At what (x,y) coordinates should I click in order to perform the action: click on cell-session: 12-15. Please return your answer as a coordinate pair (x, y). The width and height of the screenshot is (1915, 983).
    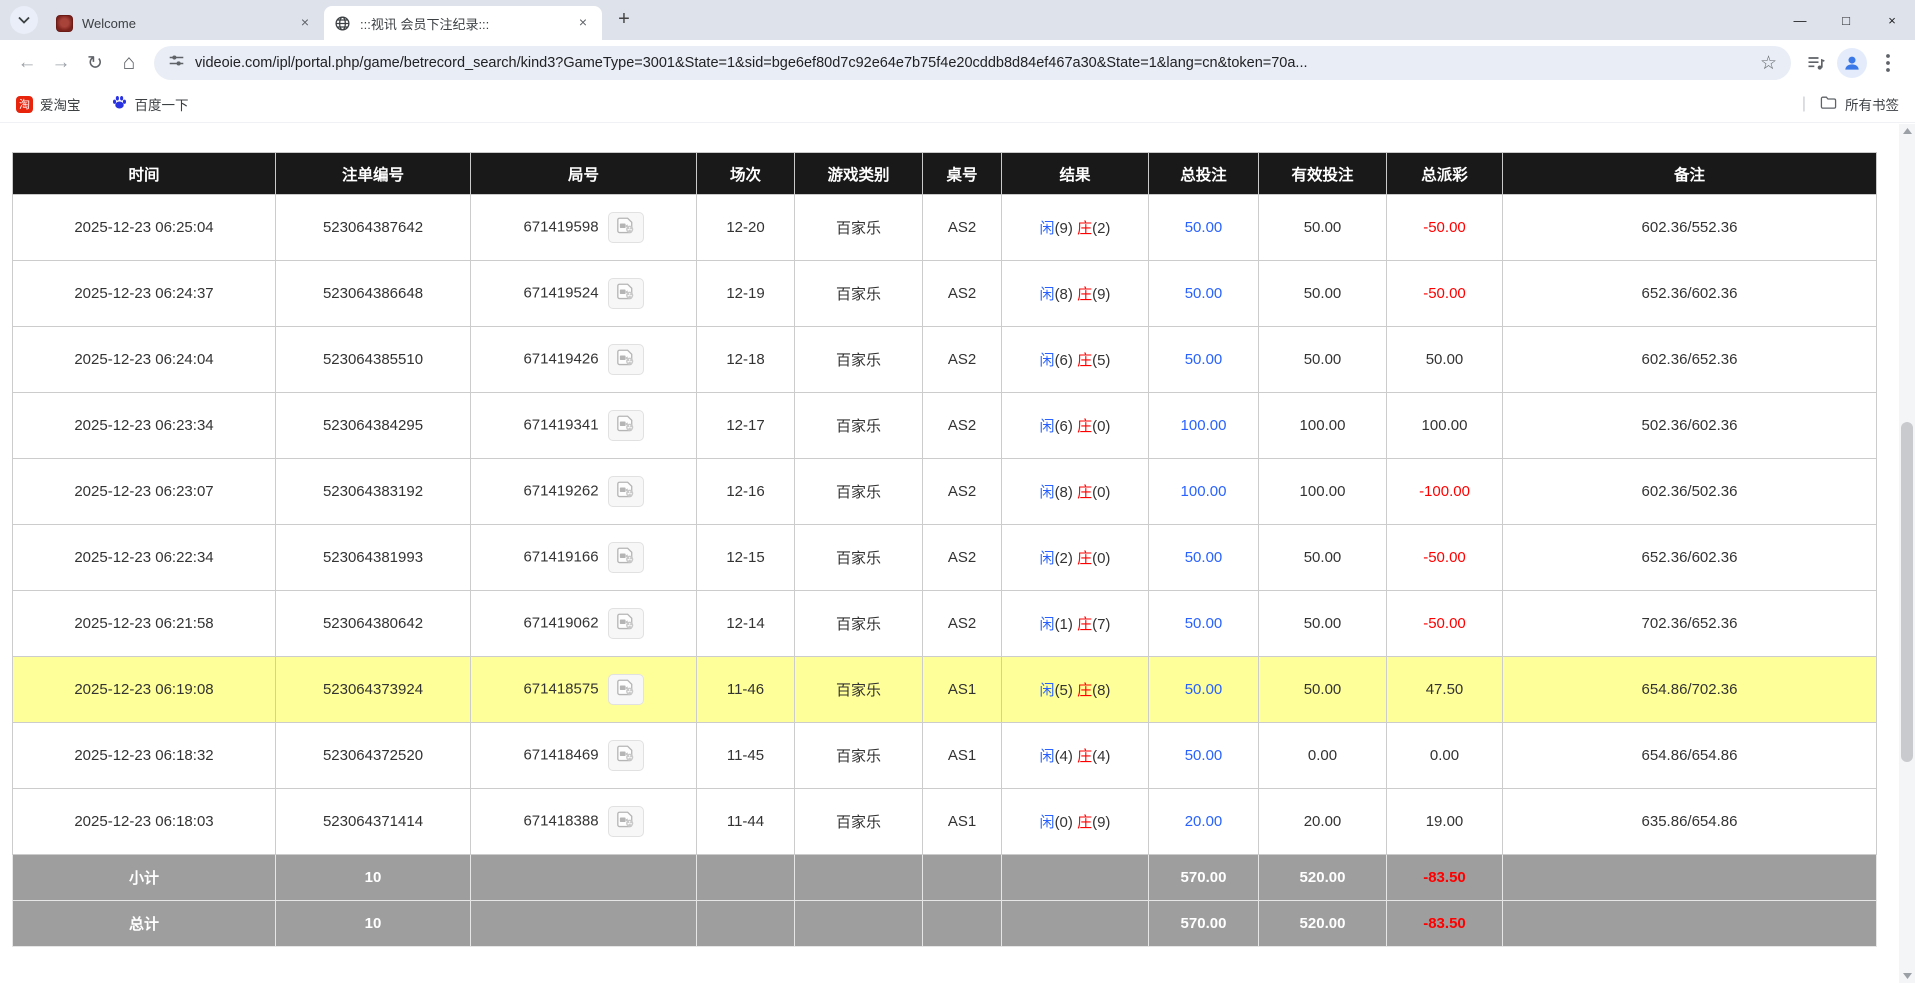
    Looking at the image, I should click on (745, 557).